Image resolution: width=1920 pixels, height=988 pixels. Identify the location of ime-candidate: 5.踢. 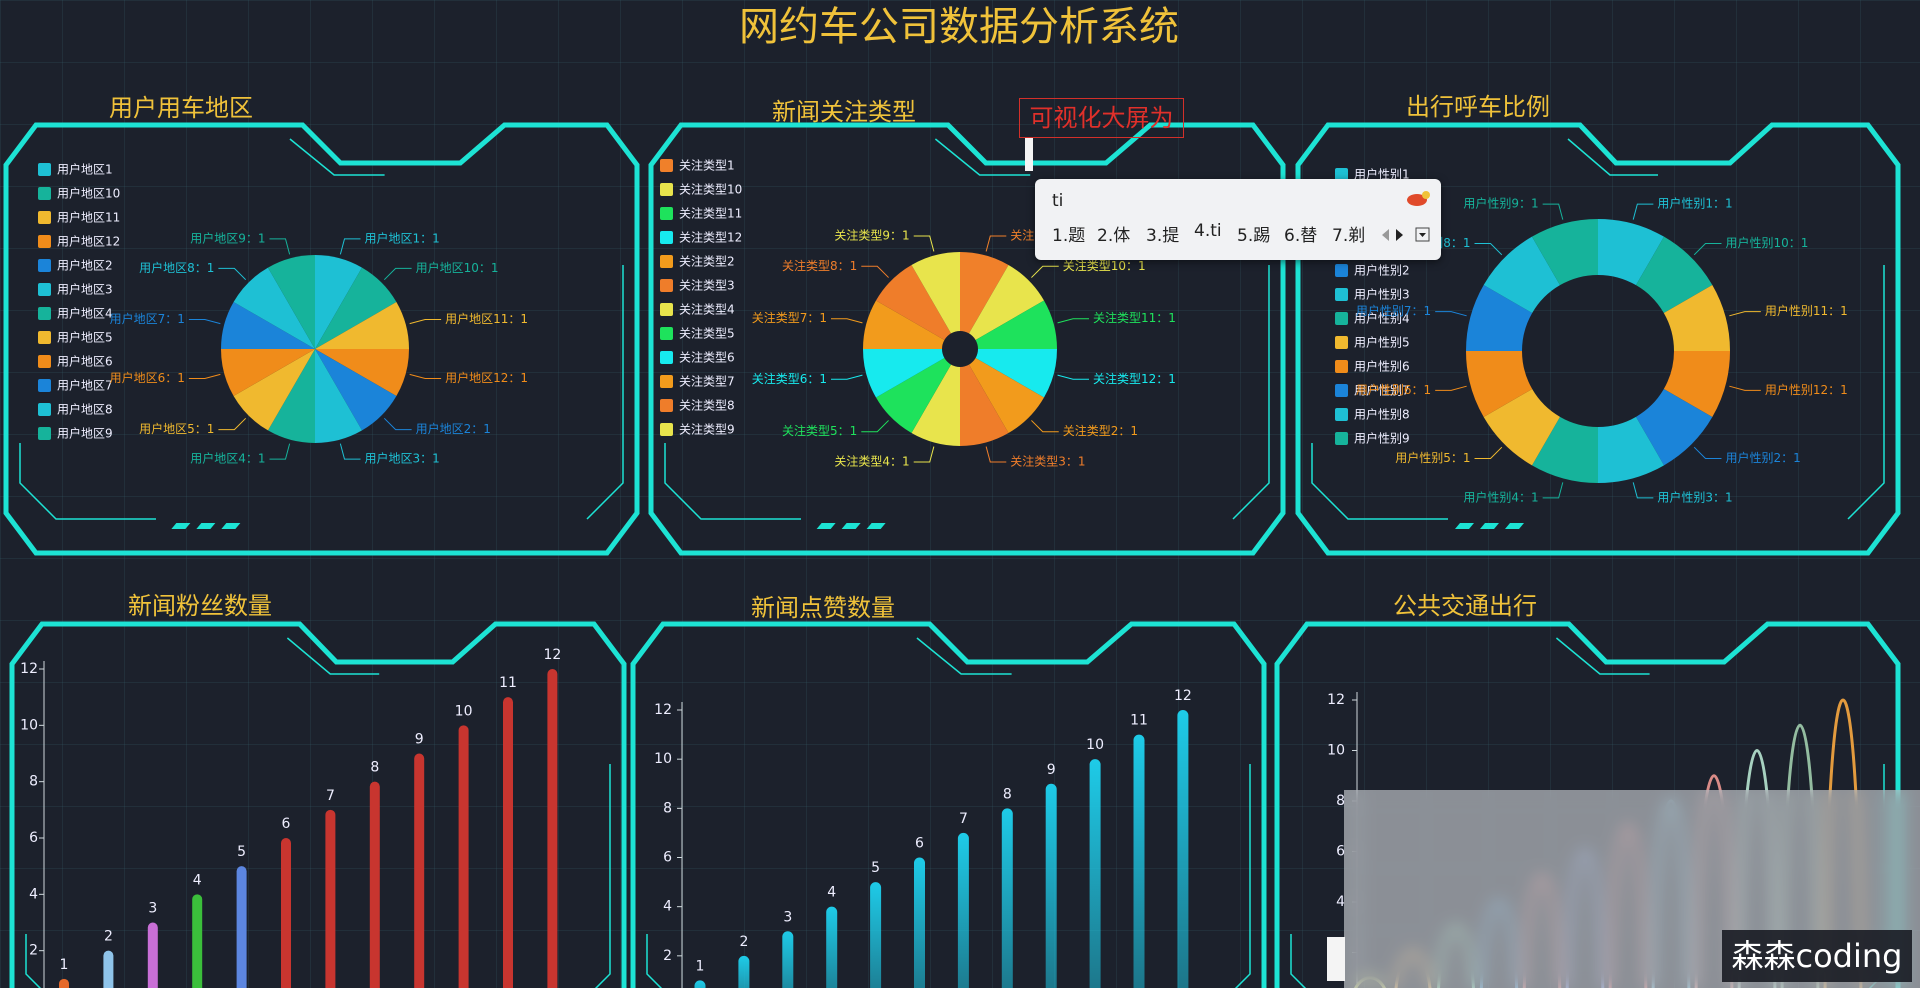
(1254, 236).